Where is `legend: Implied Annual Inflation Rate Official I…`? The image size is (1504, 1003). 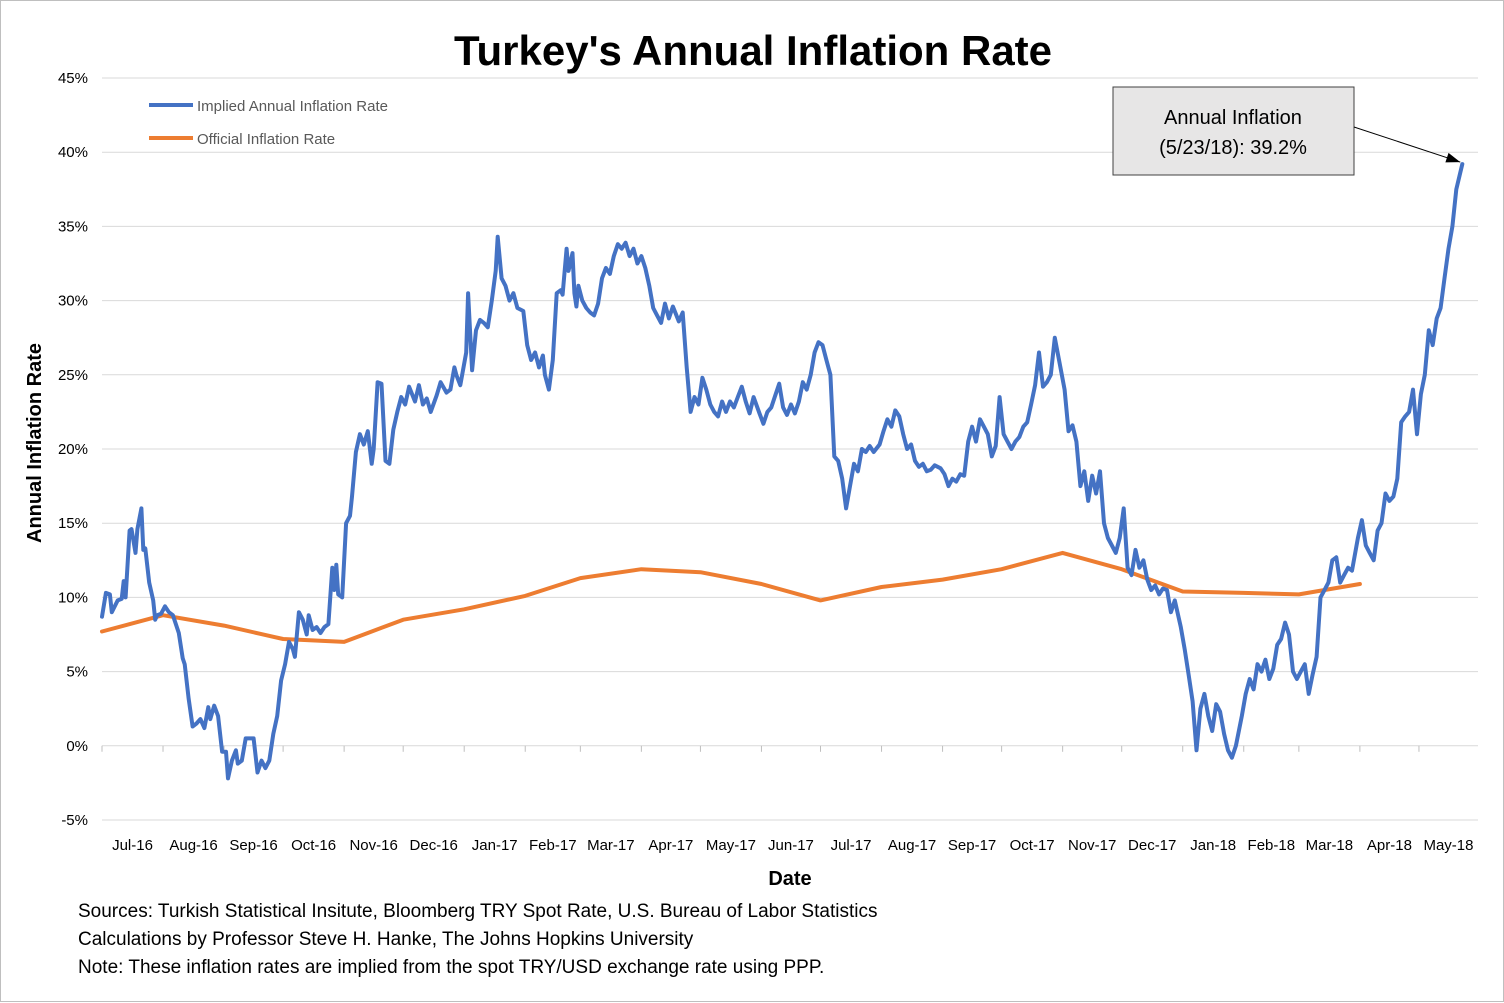
legend: Implied Annual Inflation Rate Official I… is located at coordinates (268, 123).